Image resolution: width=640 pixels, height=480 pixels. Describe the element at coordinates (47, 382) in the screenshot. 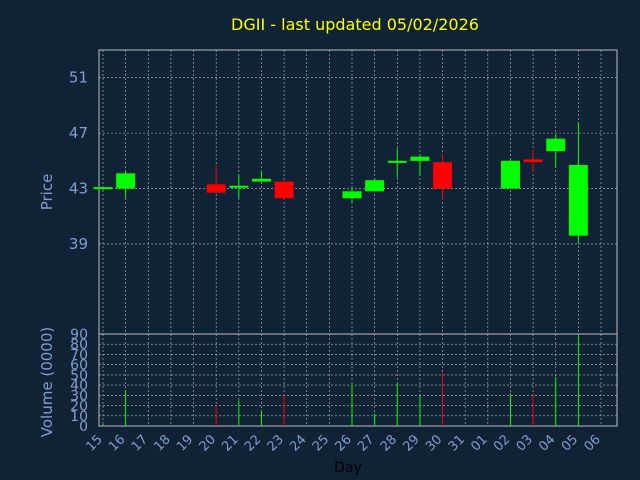

I see `volume-axis-label: Volume (0000)` at that location.